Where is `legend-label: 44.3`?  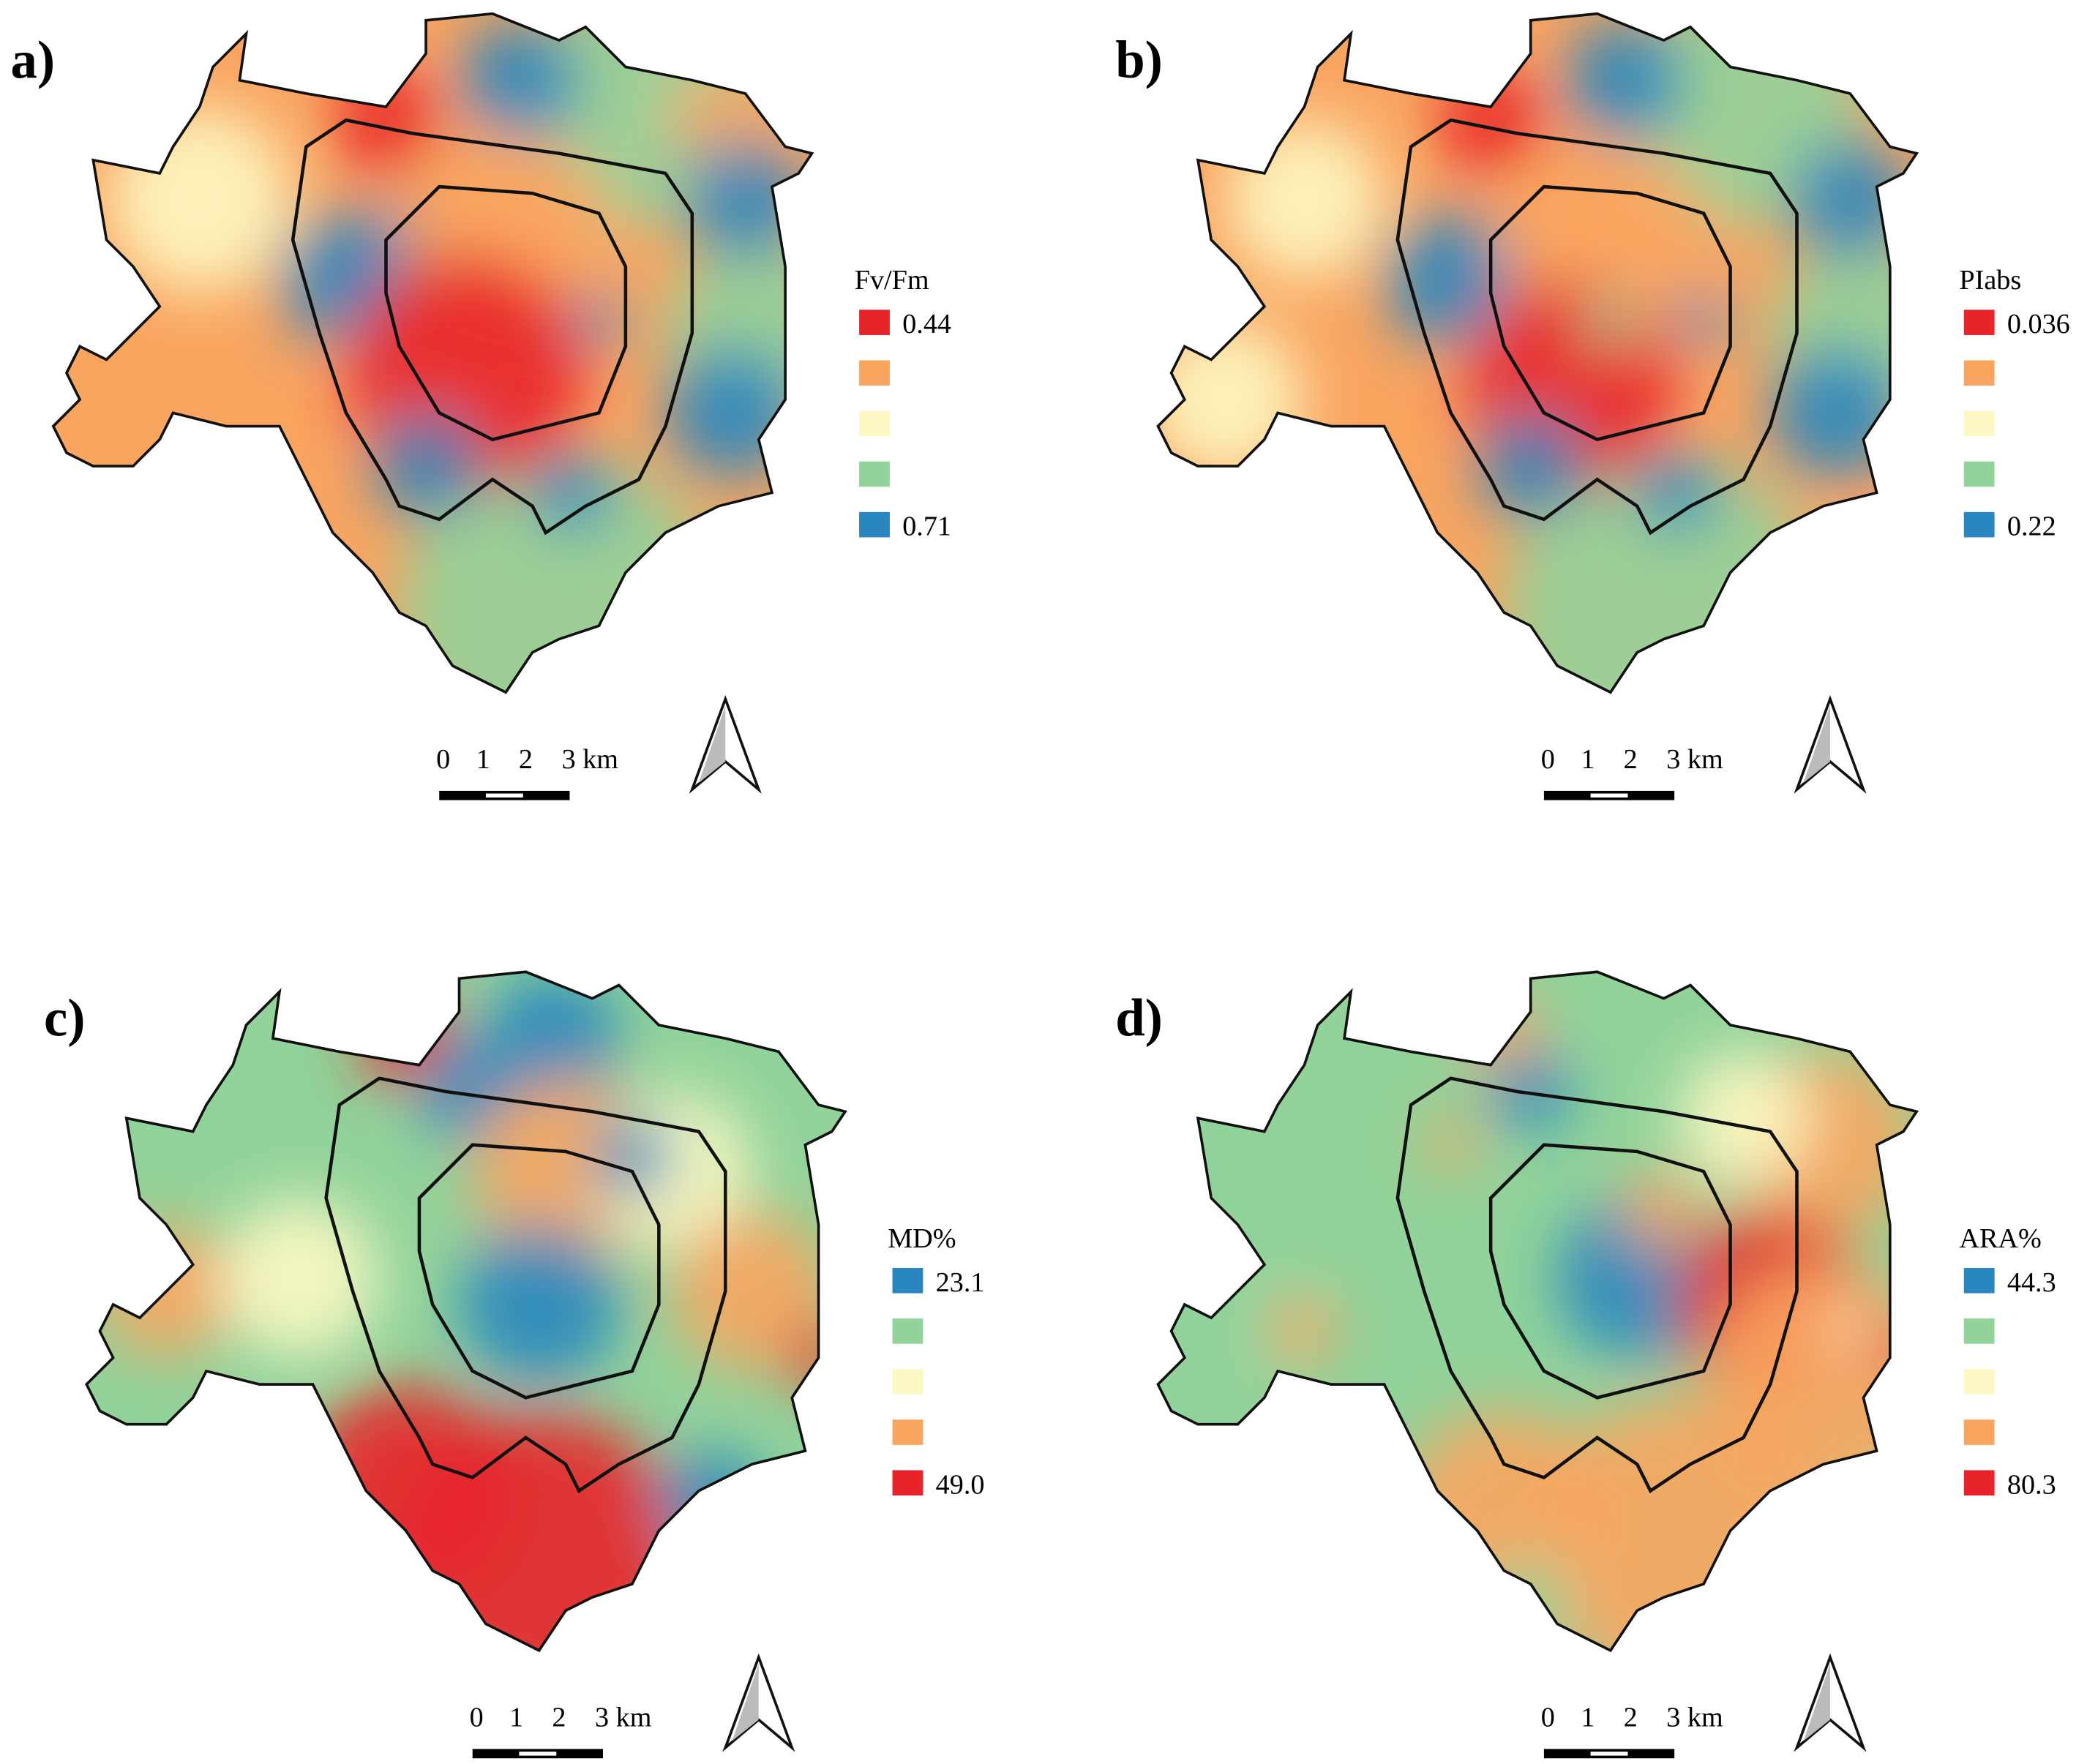
legend-label: 44.3 is located at coordinates (2031, 1283).